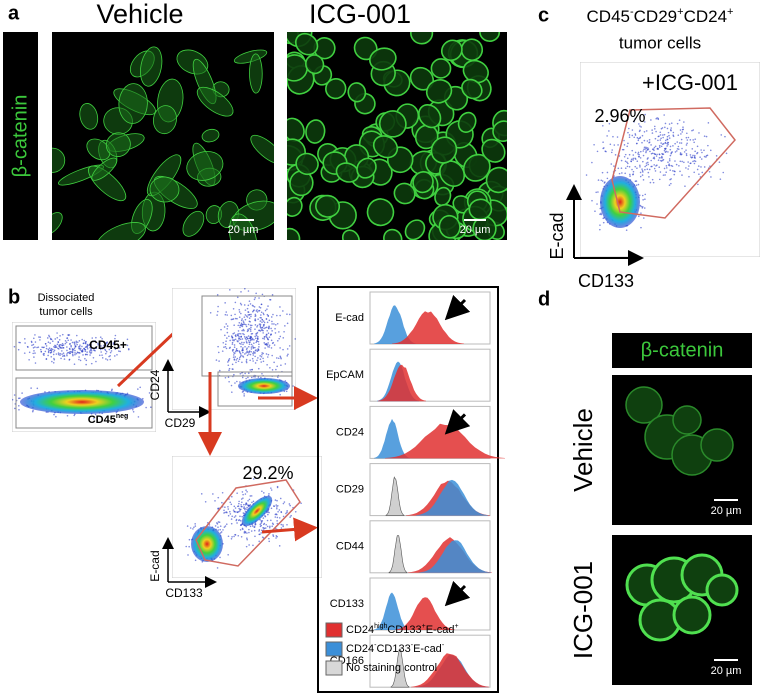 This screenshot has width=778, height=696. I want to click on gate-label: CD45+, so click(108, 345).